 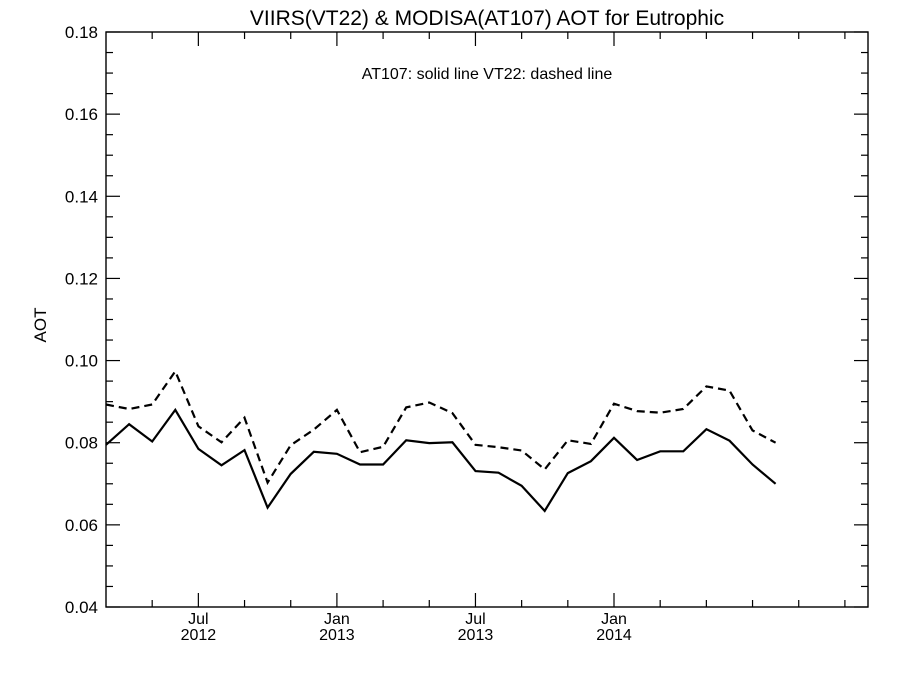 What do you see at coordinates (81, 607) in the screenshot?
I see `y-tick-label: 0.04` at bounding box center [81, 607].